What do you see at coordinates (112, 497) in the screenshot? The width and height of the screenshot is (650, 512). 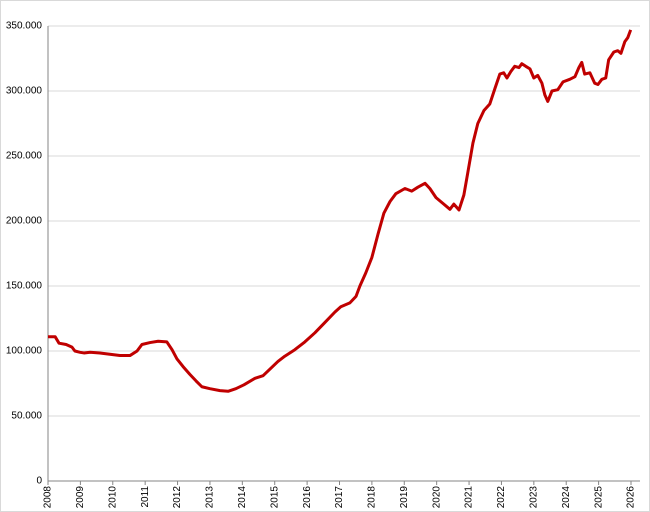 I see `x-tick-label: 2010` at bounding box center [112, 497].